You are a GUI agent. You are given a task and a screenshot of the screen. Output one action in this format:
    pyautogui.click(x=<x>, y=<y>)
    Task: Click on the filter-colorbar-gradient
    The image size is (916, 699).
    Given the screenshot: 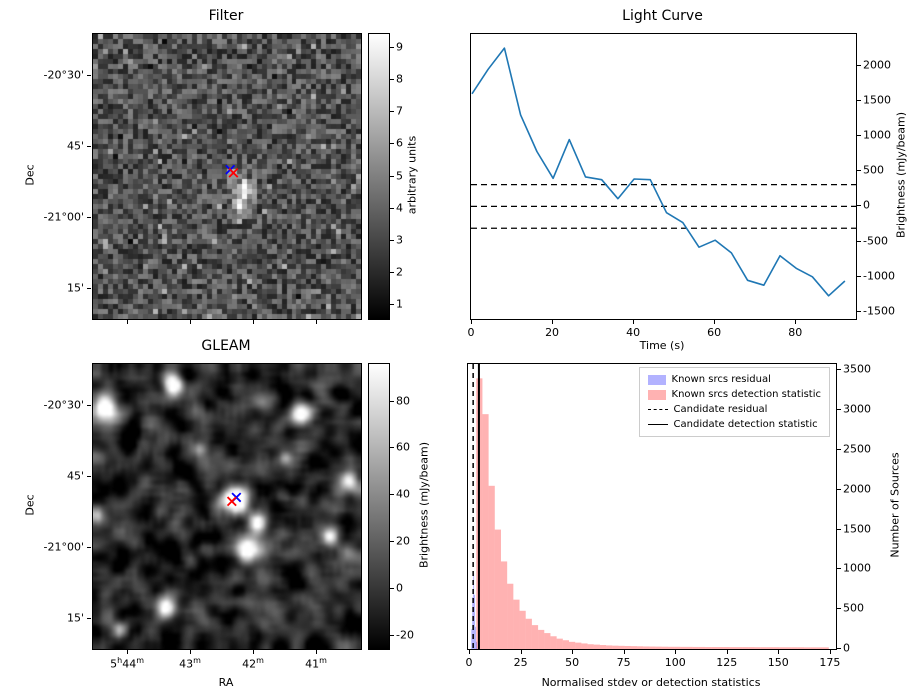 What is the action you would take?
    pyautogui.click(x=379, y=176)
    